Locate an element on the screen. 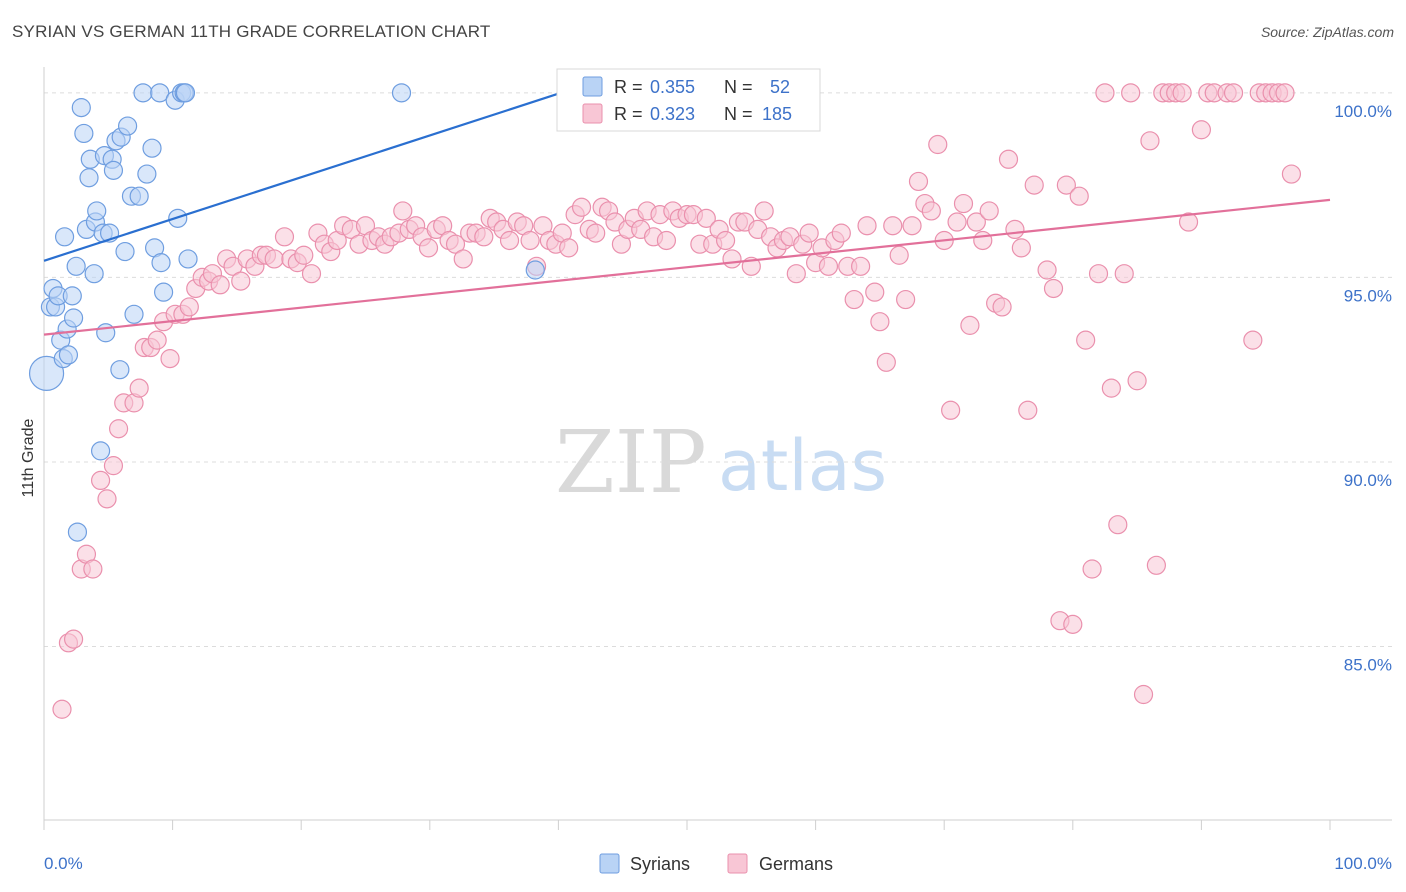 Image resolution: width=1406 pixels, height=892 pixels. x-tick-label-max: 100.0% is located at coordinates (1363, 863).